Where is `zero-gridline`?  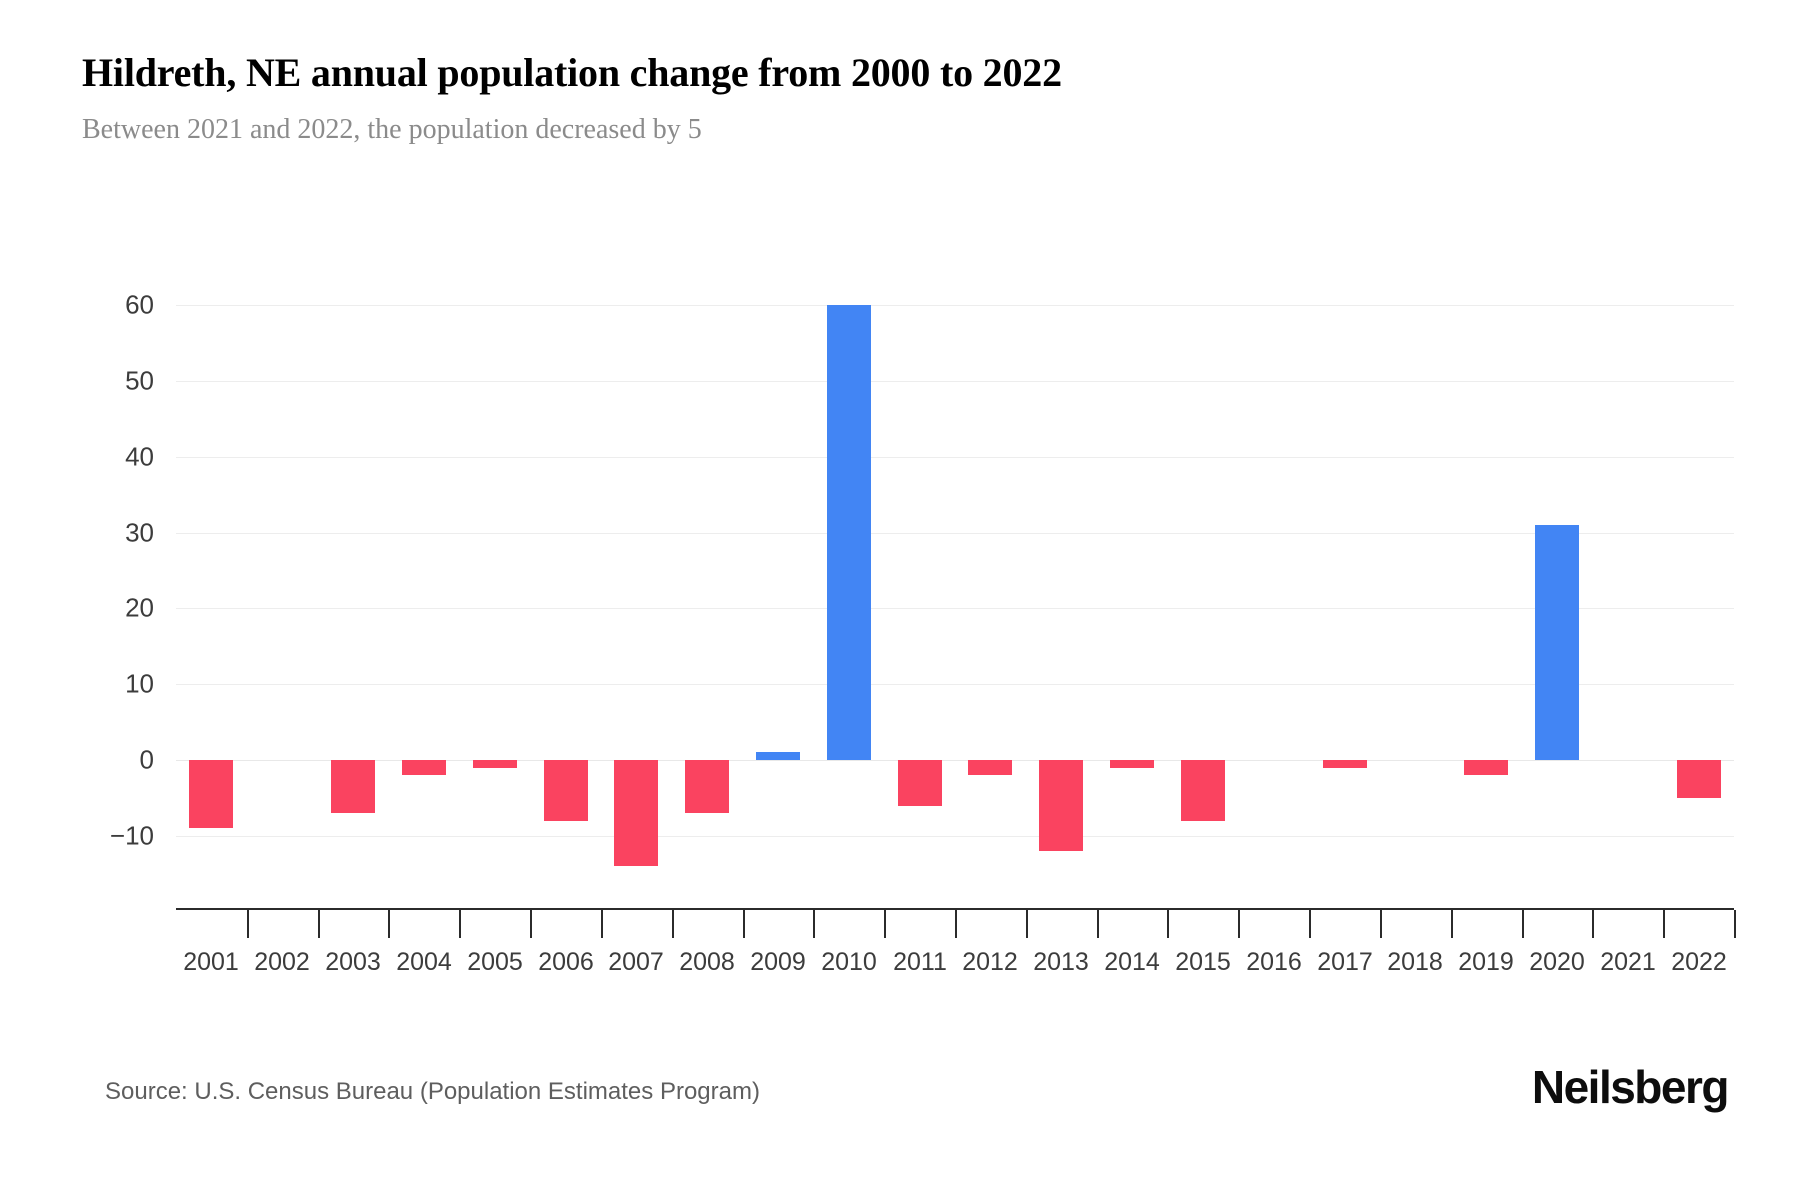
zero-gridline is located at coordinates (955, 760).